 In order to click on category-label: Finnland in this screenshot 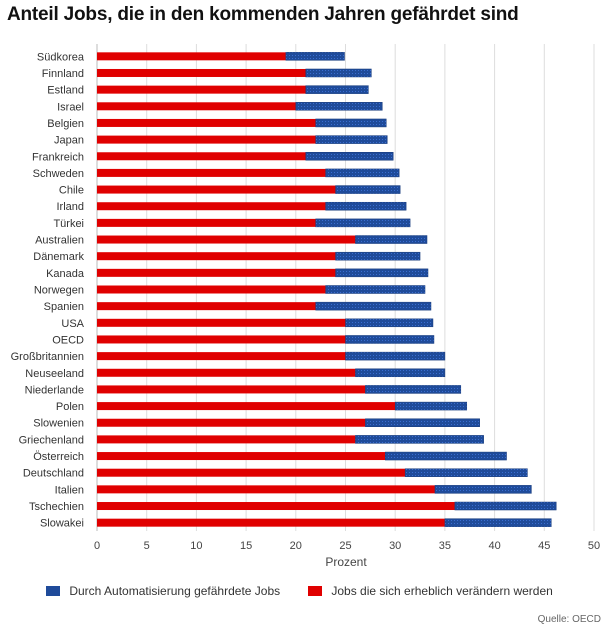, I will do `click(63, 74)`.